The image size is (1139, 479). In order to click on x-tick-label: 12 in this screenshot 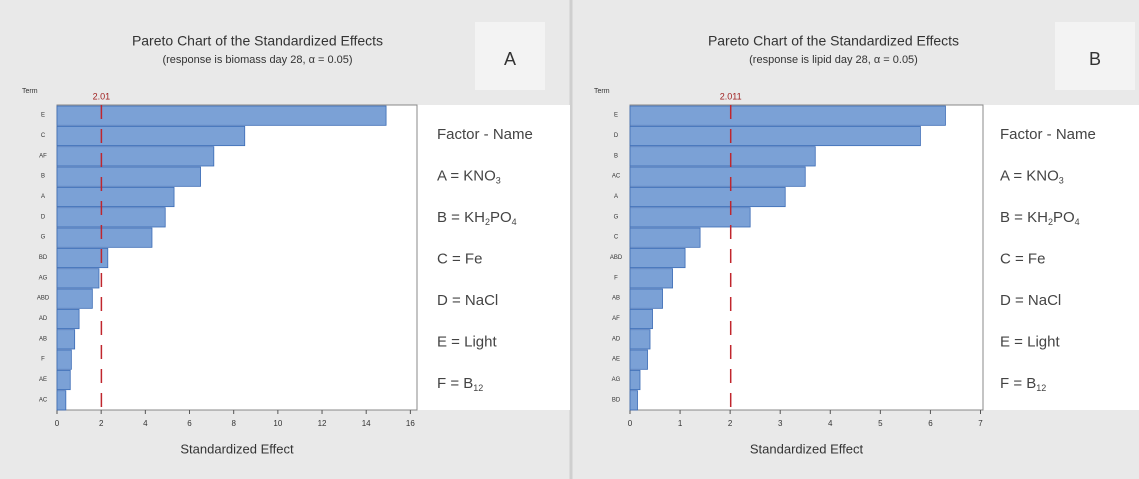, I will do `click(322, 423)`.